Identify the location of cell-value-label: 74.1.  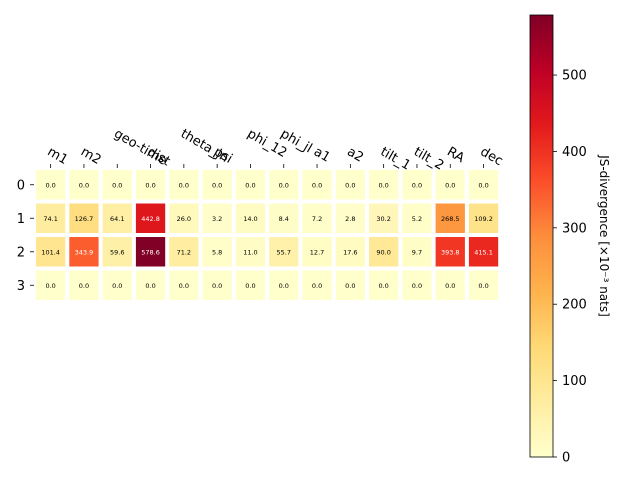
(50, 219).